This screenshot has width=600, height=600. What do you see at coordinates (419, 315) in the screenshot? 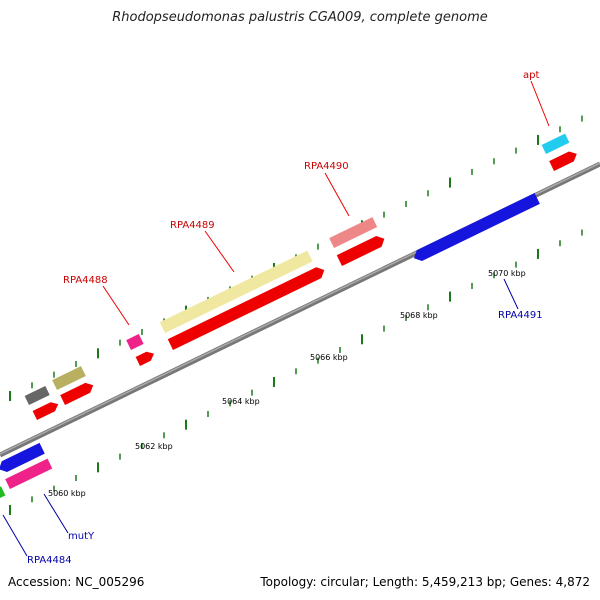
I see `scale-label-5068: 5068 kbp` at bounding box center [419, 315].